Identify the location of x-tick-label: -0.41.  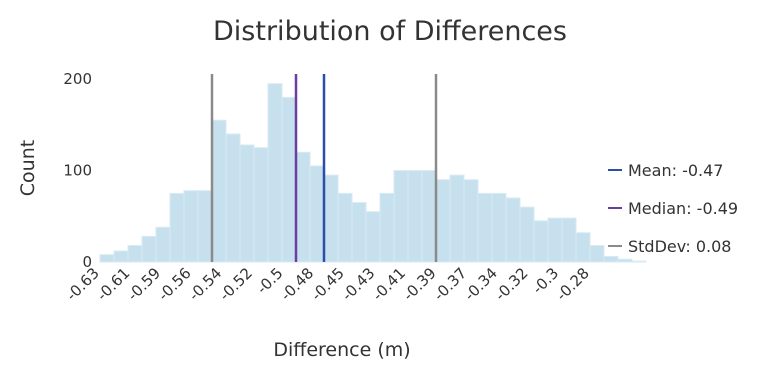
(389, 284).